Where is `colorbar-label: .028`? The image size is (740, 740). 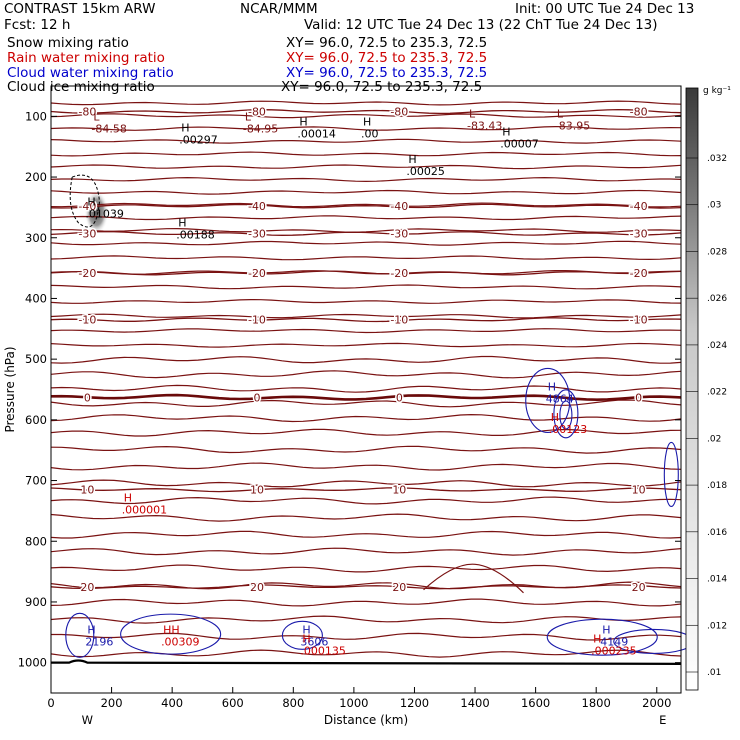 colorbar-label: .028 is located at coordinates (717, 252).